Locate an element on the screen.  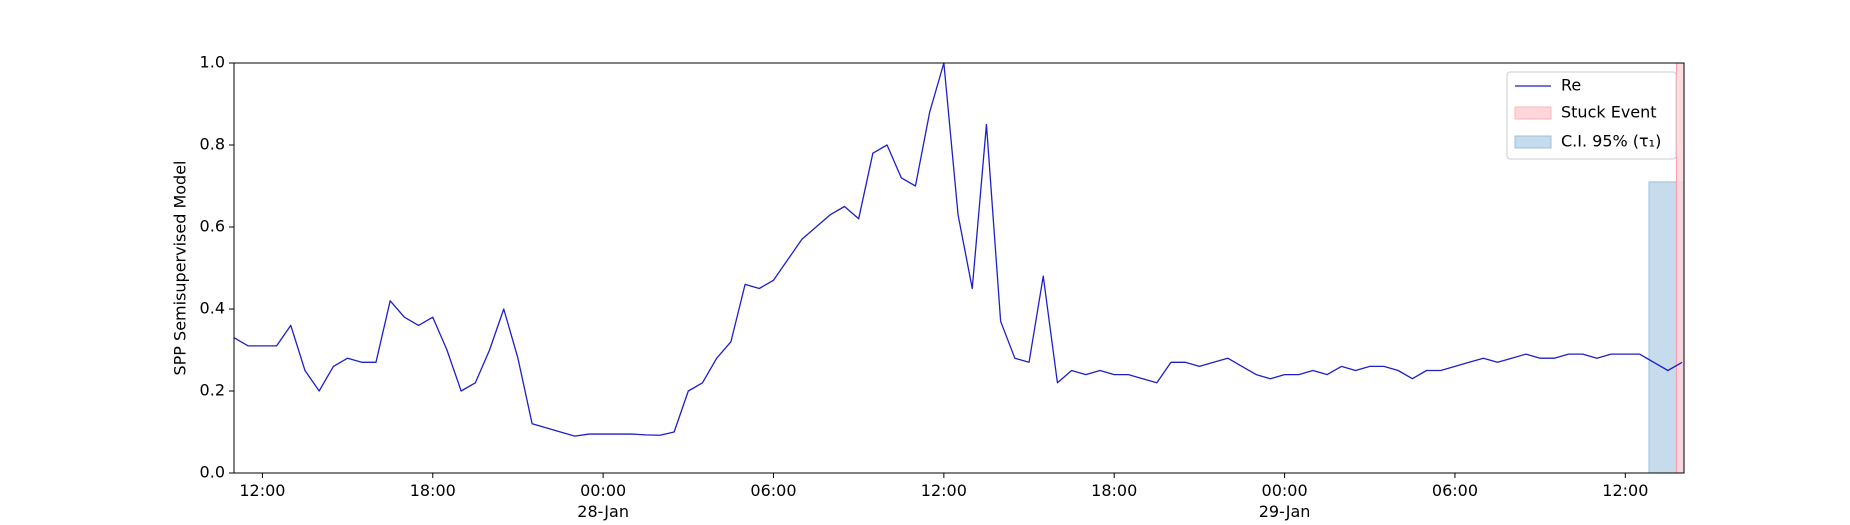
legend-label: Re is located at coordinates (1571, 85).